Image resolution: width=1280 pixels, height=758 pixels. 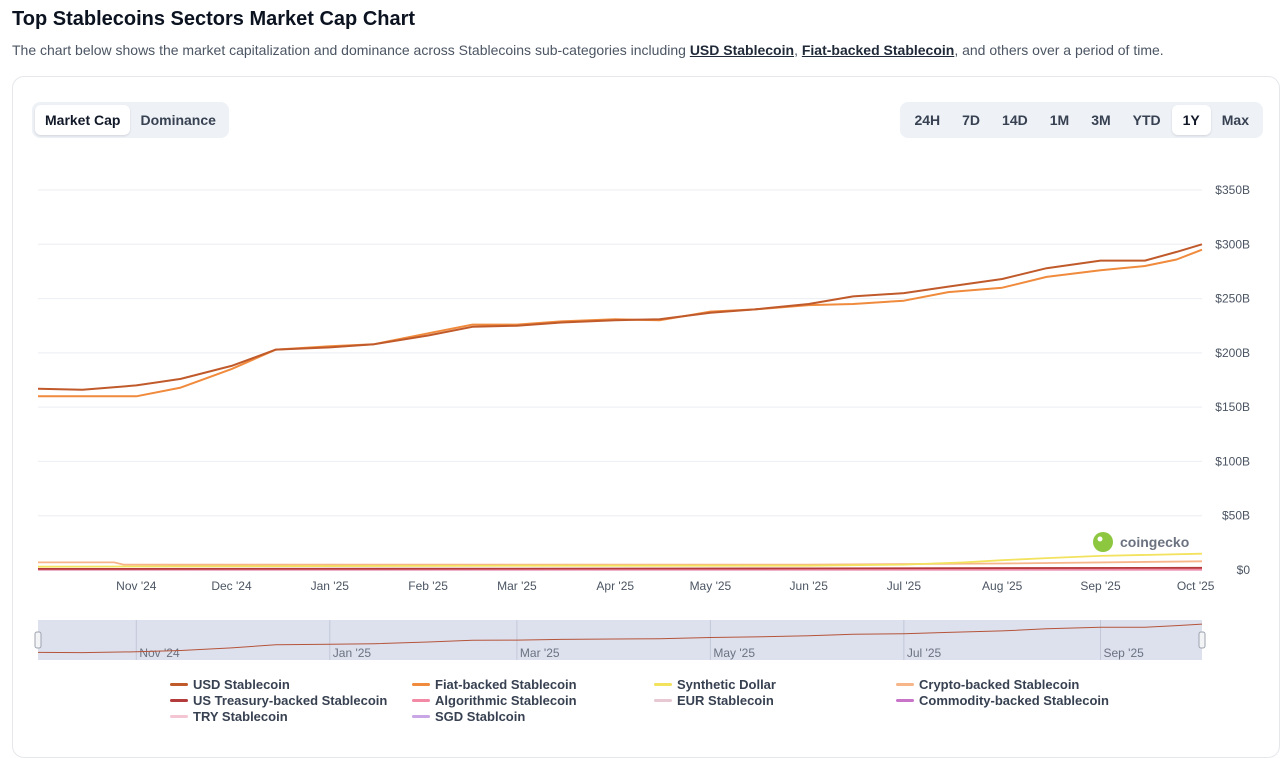 I want to click on series-line-crypto-backed-stablecoin, so click(x=620, y=562).